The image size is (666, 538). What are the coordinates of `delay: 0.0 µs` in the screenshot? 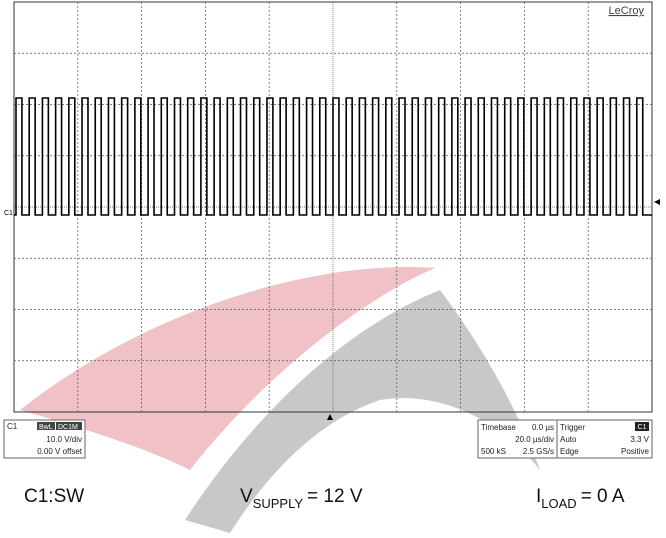 It's located at (543, 427).